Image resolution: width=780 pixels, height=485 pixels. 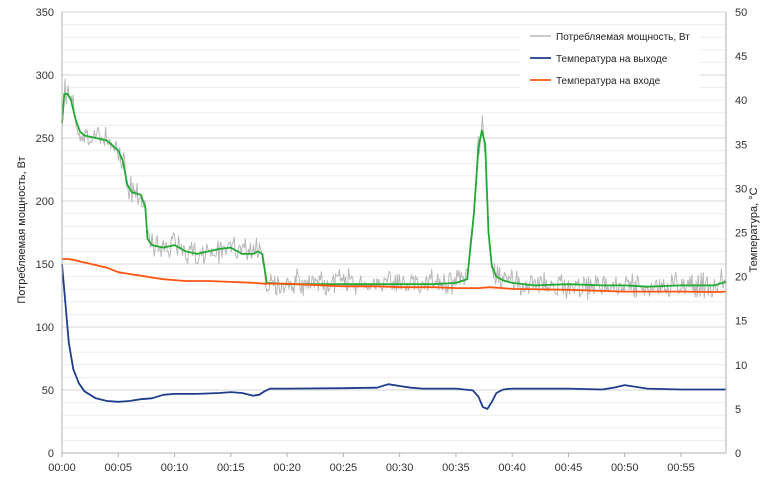 What do you see at coordinates (741, 57) in the screenshot?
I see `y2-tick-label: 45` at bounding box center [741, 57].